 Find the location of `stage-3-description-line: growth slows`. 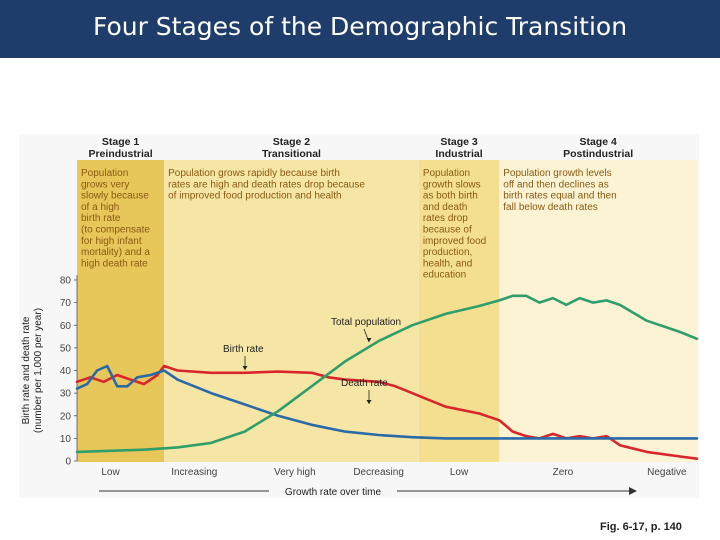

stage-3-description-line: growth slows is located at coordinates (452, 184).